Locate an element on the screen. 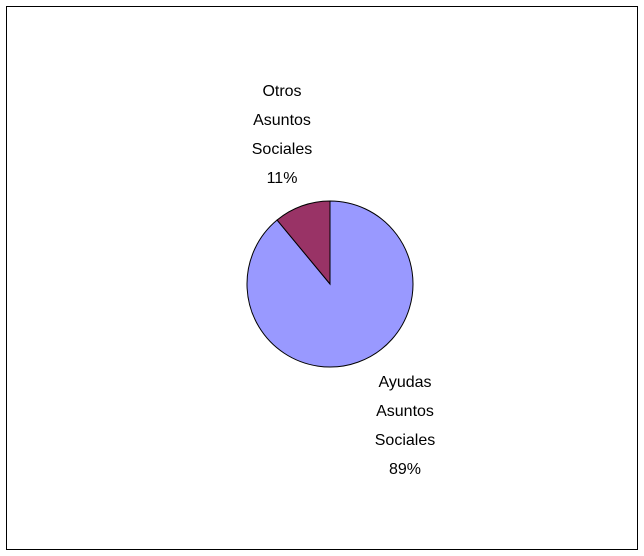 Image resolution: width=644 pixels, height=556 pixels. category-label: Otros Asuntos Sociales is located at coordinates (282, 120).